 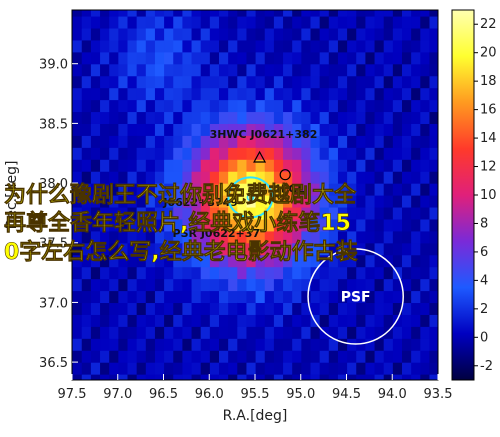 I want to click on colorbar-axis: -2 0 2 4 6 8 10 12 14 16 18 20 22, so click(x=485, y=195).